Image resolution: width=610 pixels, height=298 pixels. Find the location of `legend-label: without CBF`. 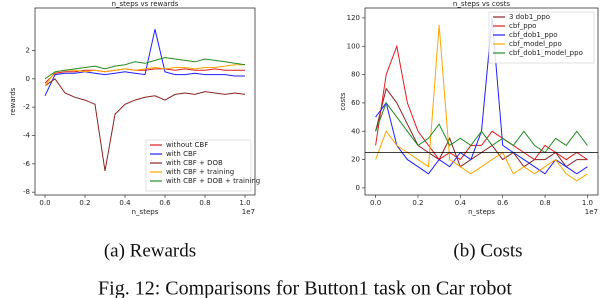

legend-label: without CBF is located at coordinates (187, 145).